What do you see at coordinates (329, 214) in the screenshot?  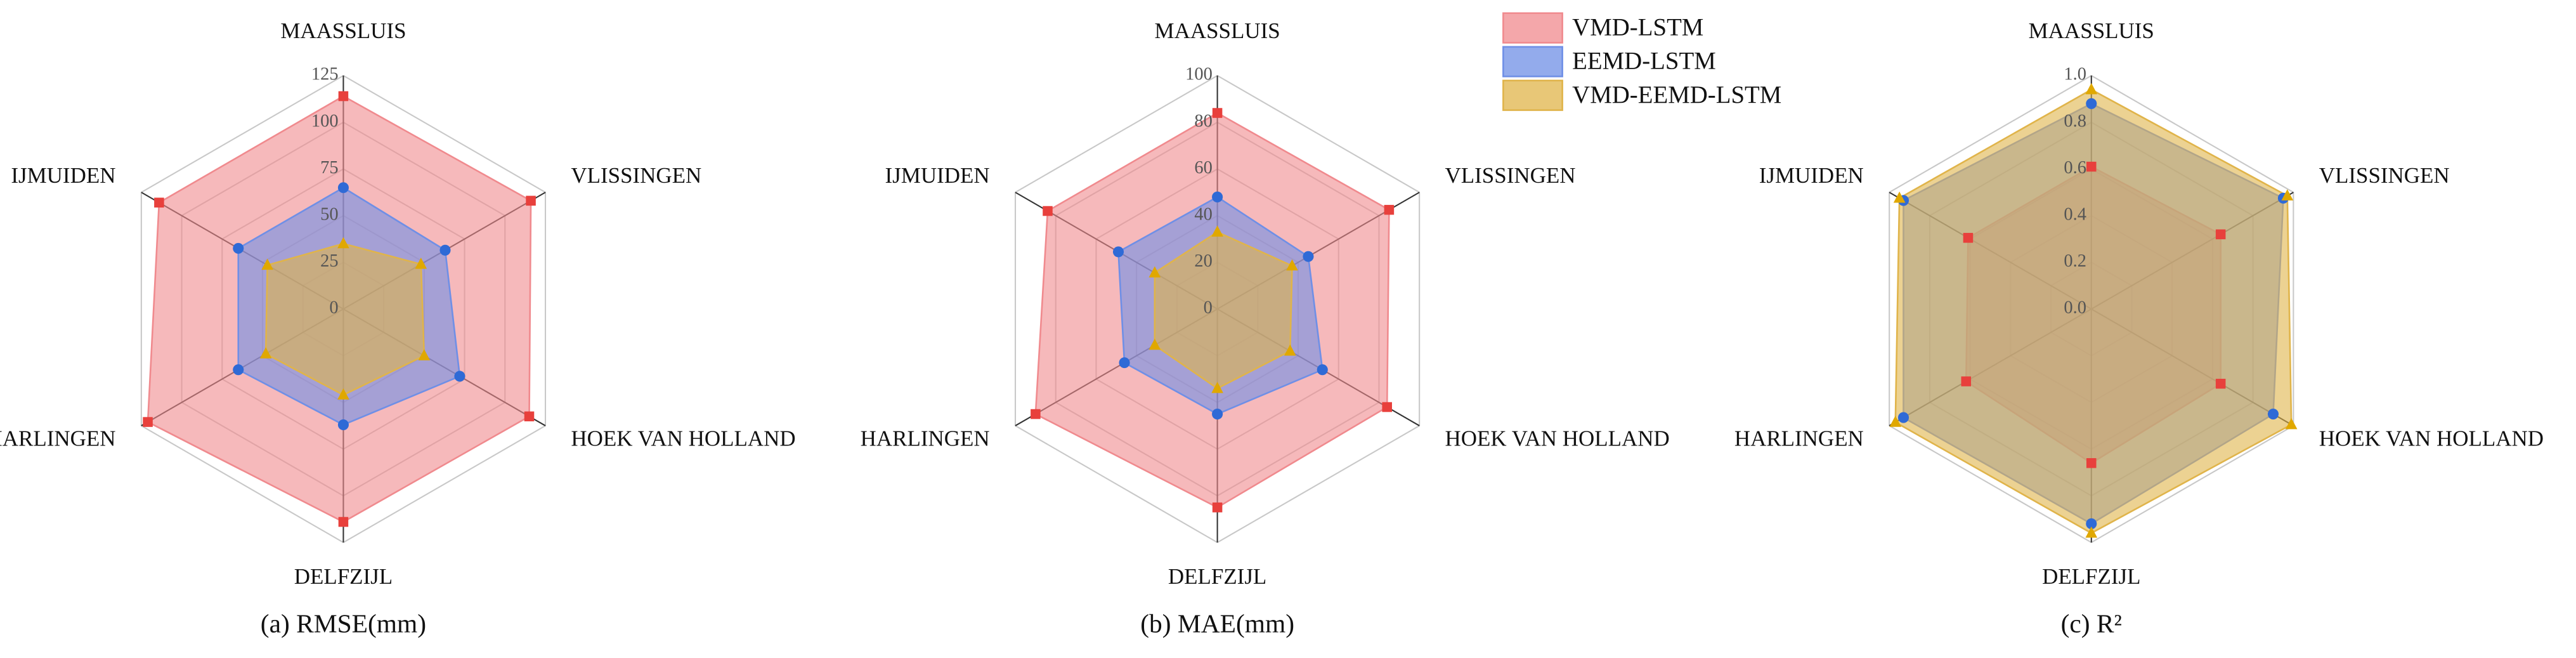 I see `tick-label: 50` at bounding box center [329, 214].